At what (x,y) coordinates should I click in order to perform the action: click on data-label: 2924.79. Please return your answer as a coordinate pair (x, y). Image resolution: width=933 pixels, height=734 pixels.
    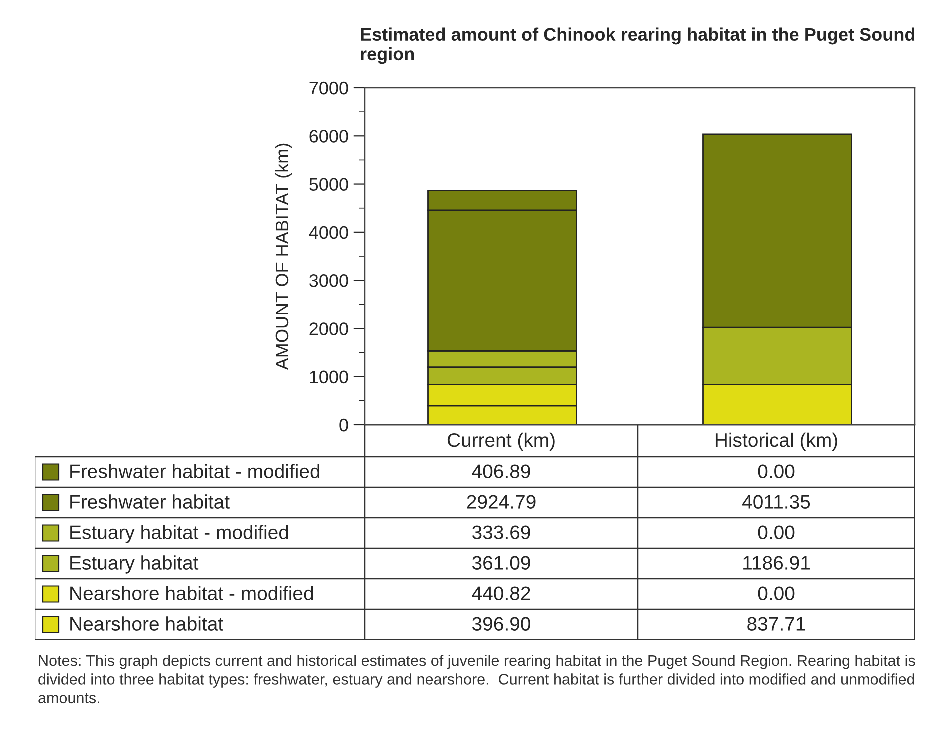
    Looking at the image, I should click on (501, 502).